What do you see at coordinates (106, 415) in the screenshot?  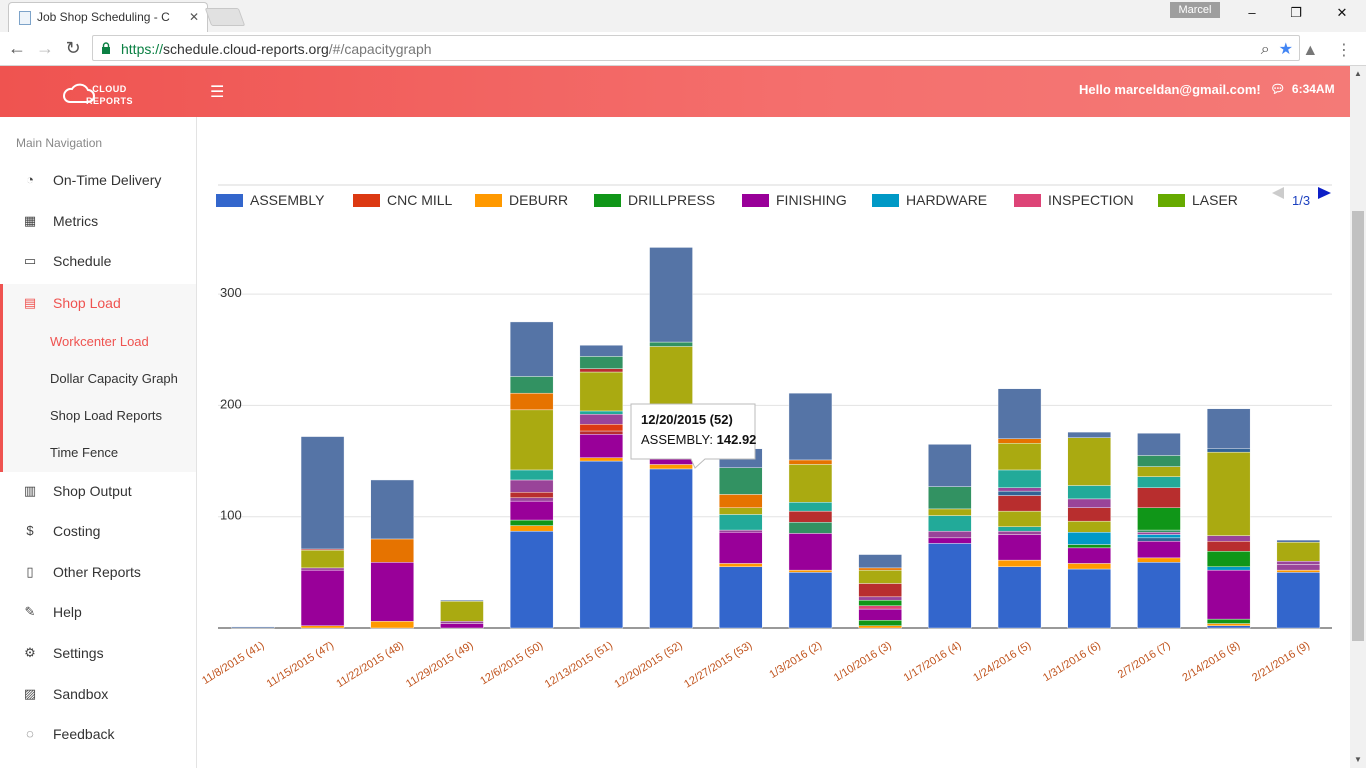 I see `sidebar-subitem-shop-load-reports: Shop Load Reports` at bounding box center [106, 415].